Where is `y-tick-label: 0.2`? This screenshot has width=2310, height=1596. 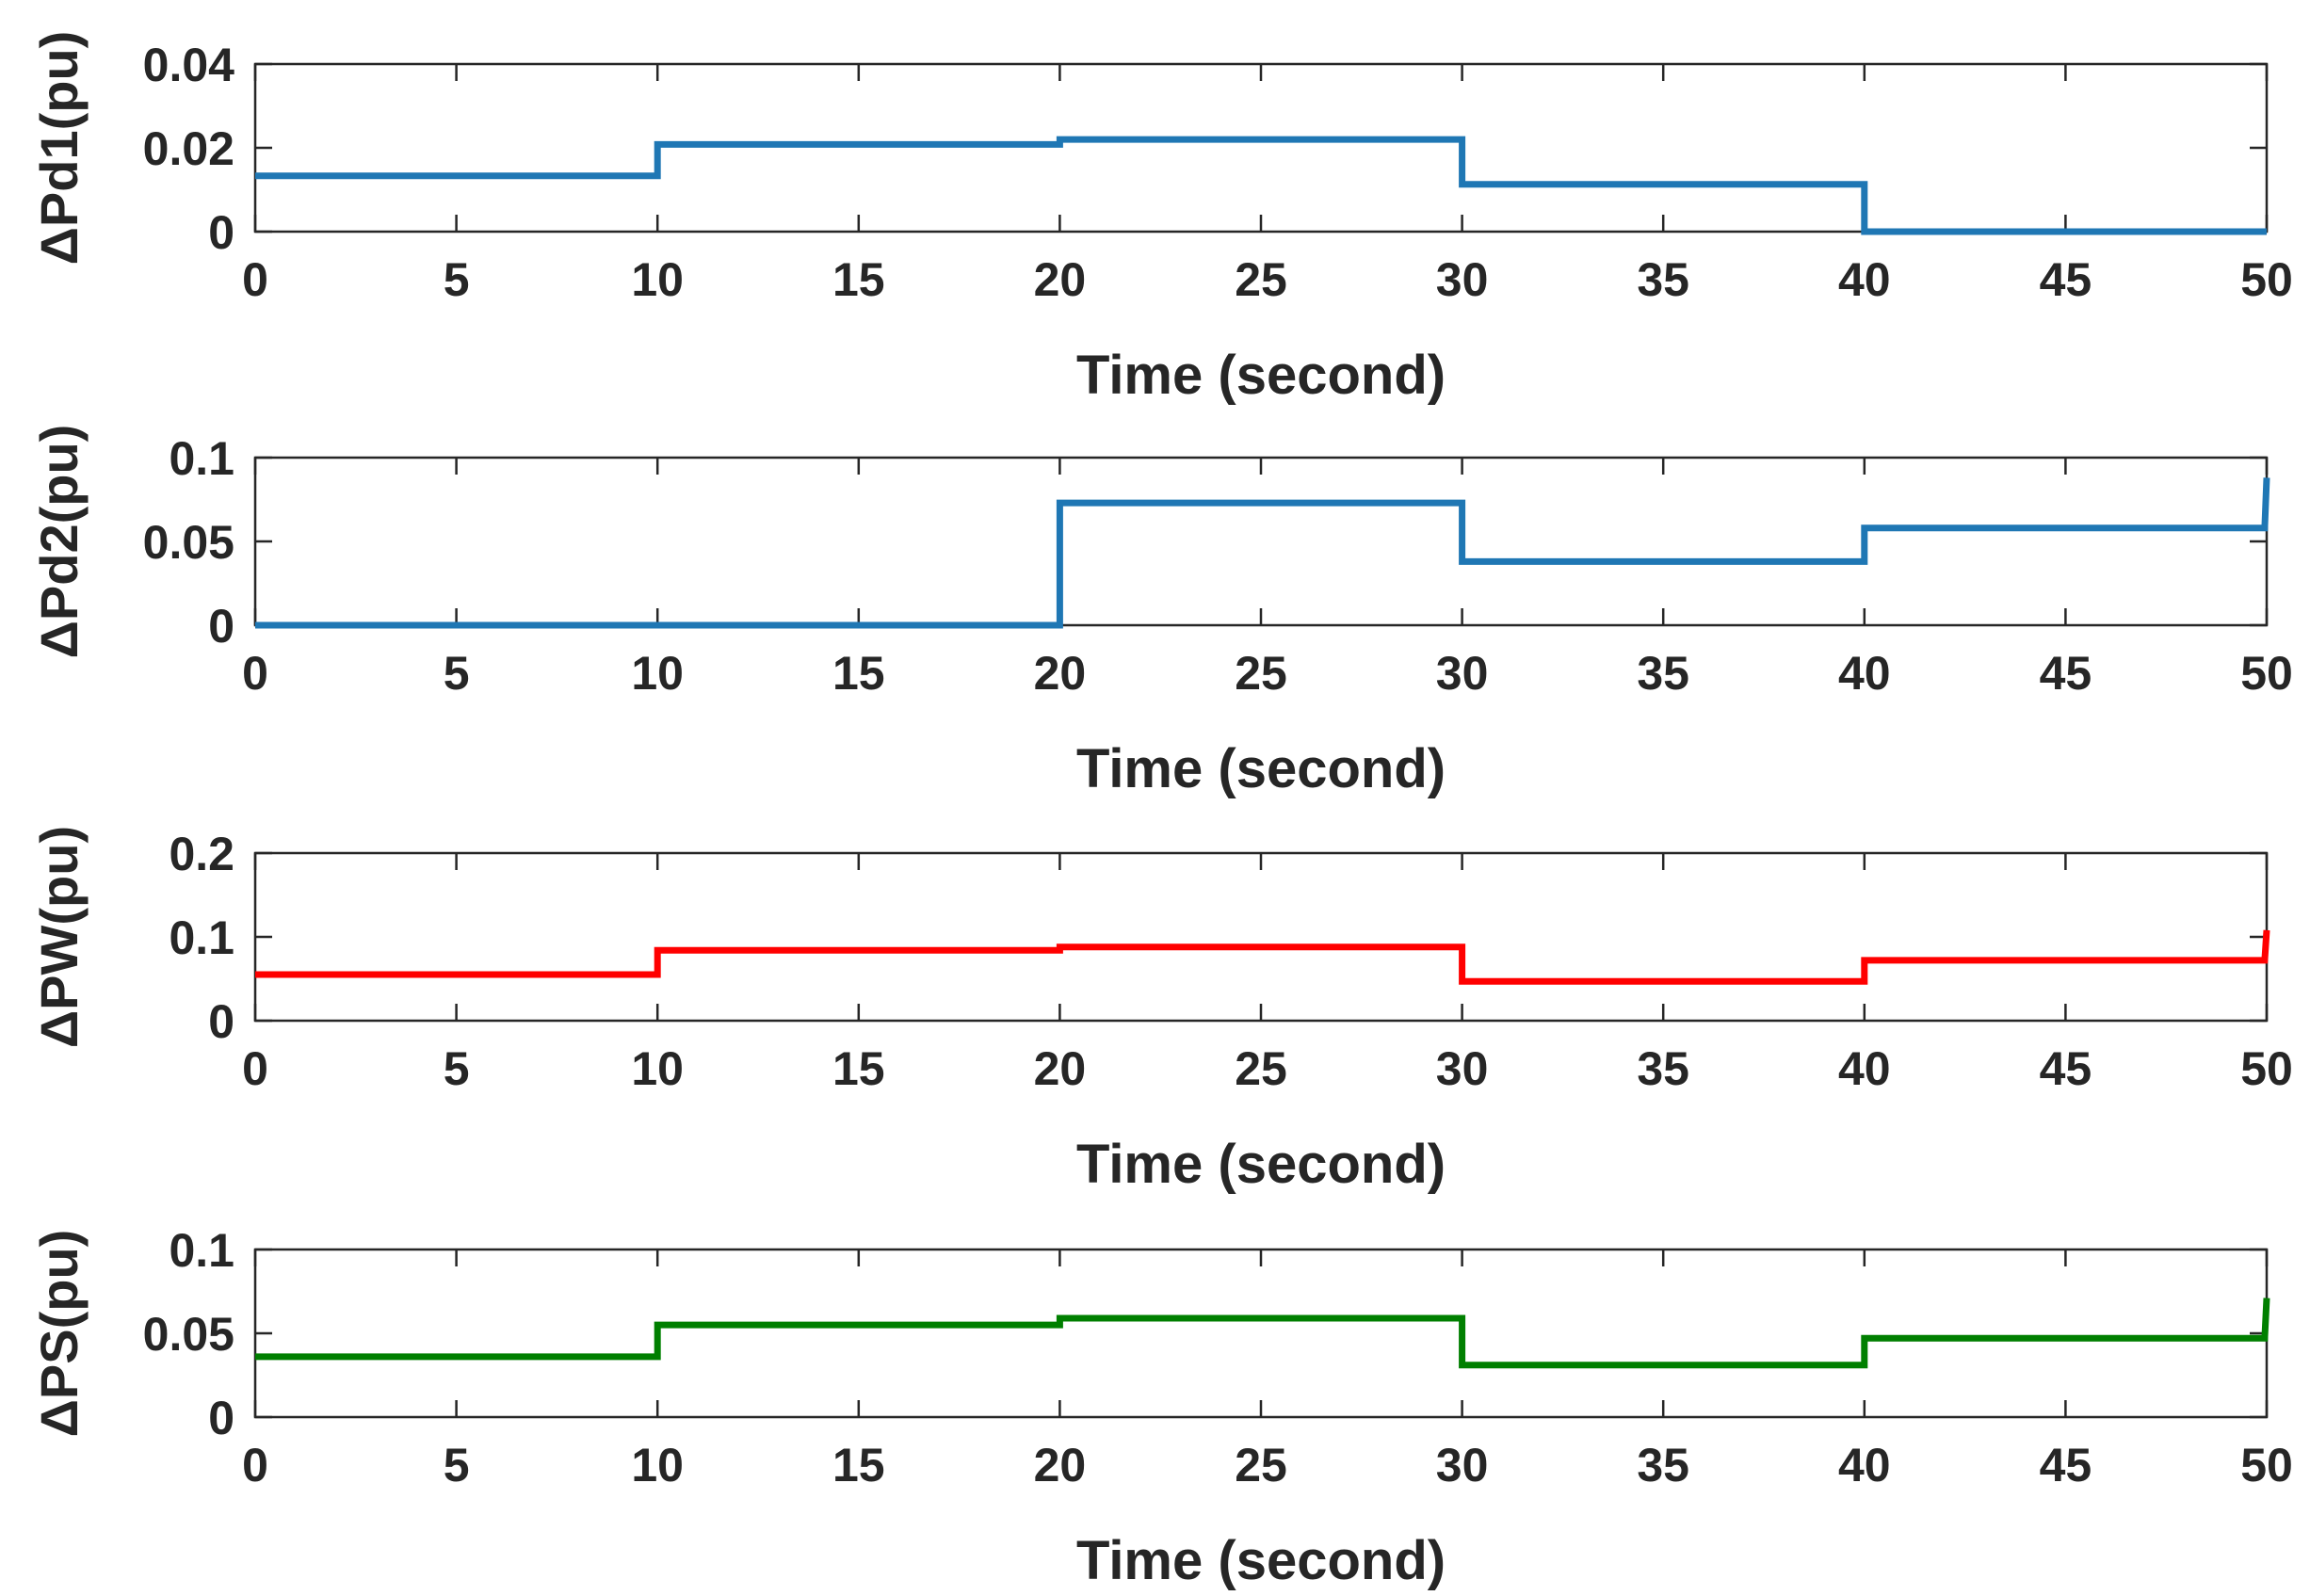 y-tick-label: 0.2 is located at coordinates (202, 854).